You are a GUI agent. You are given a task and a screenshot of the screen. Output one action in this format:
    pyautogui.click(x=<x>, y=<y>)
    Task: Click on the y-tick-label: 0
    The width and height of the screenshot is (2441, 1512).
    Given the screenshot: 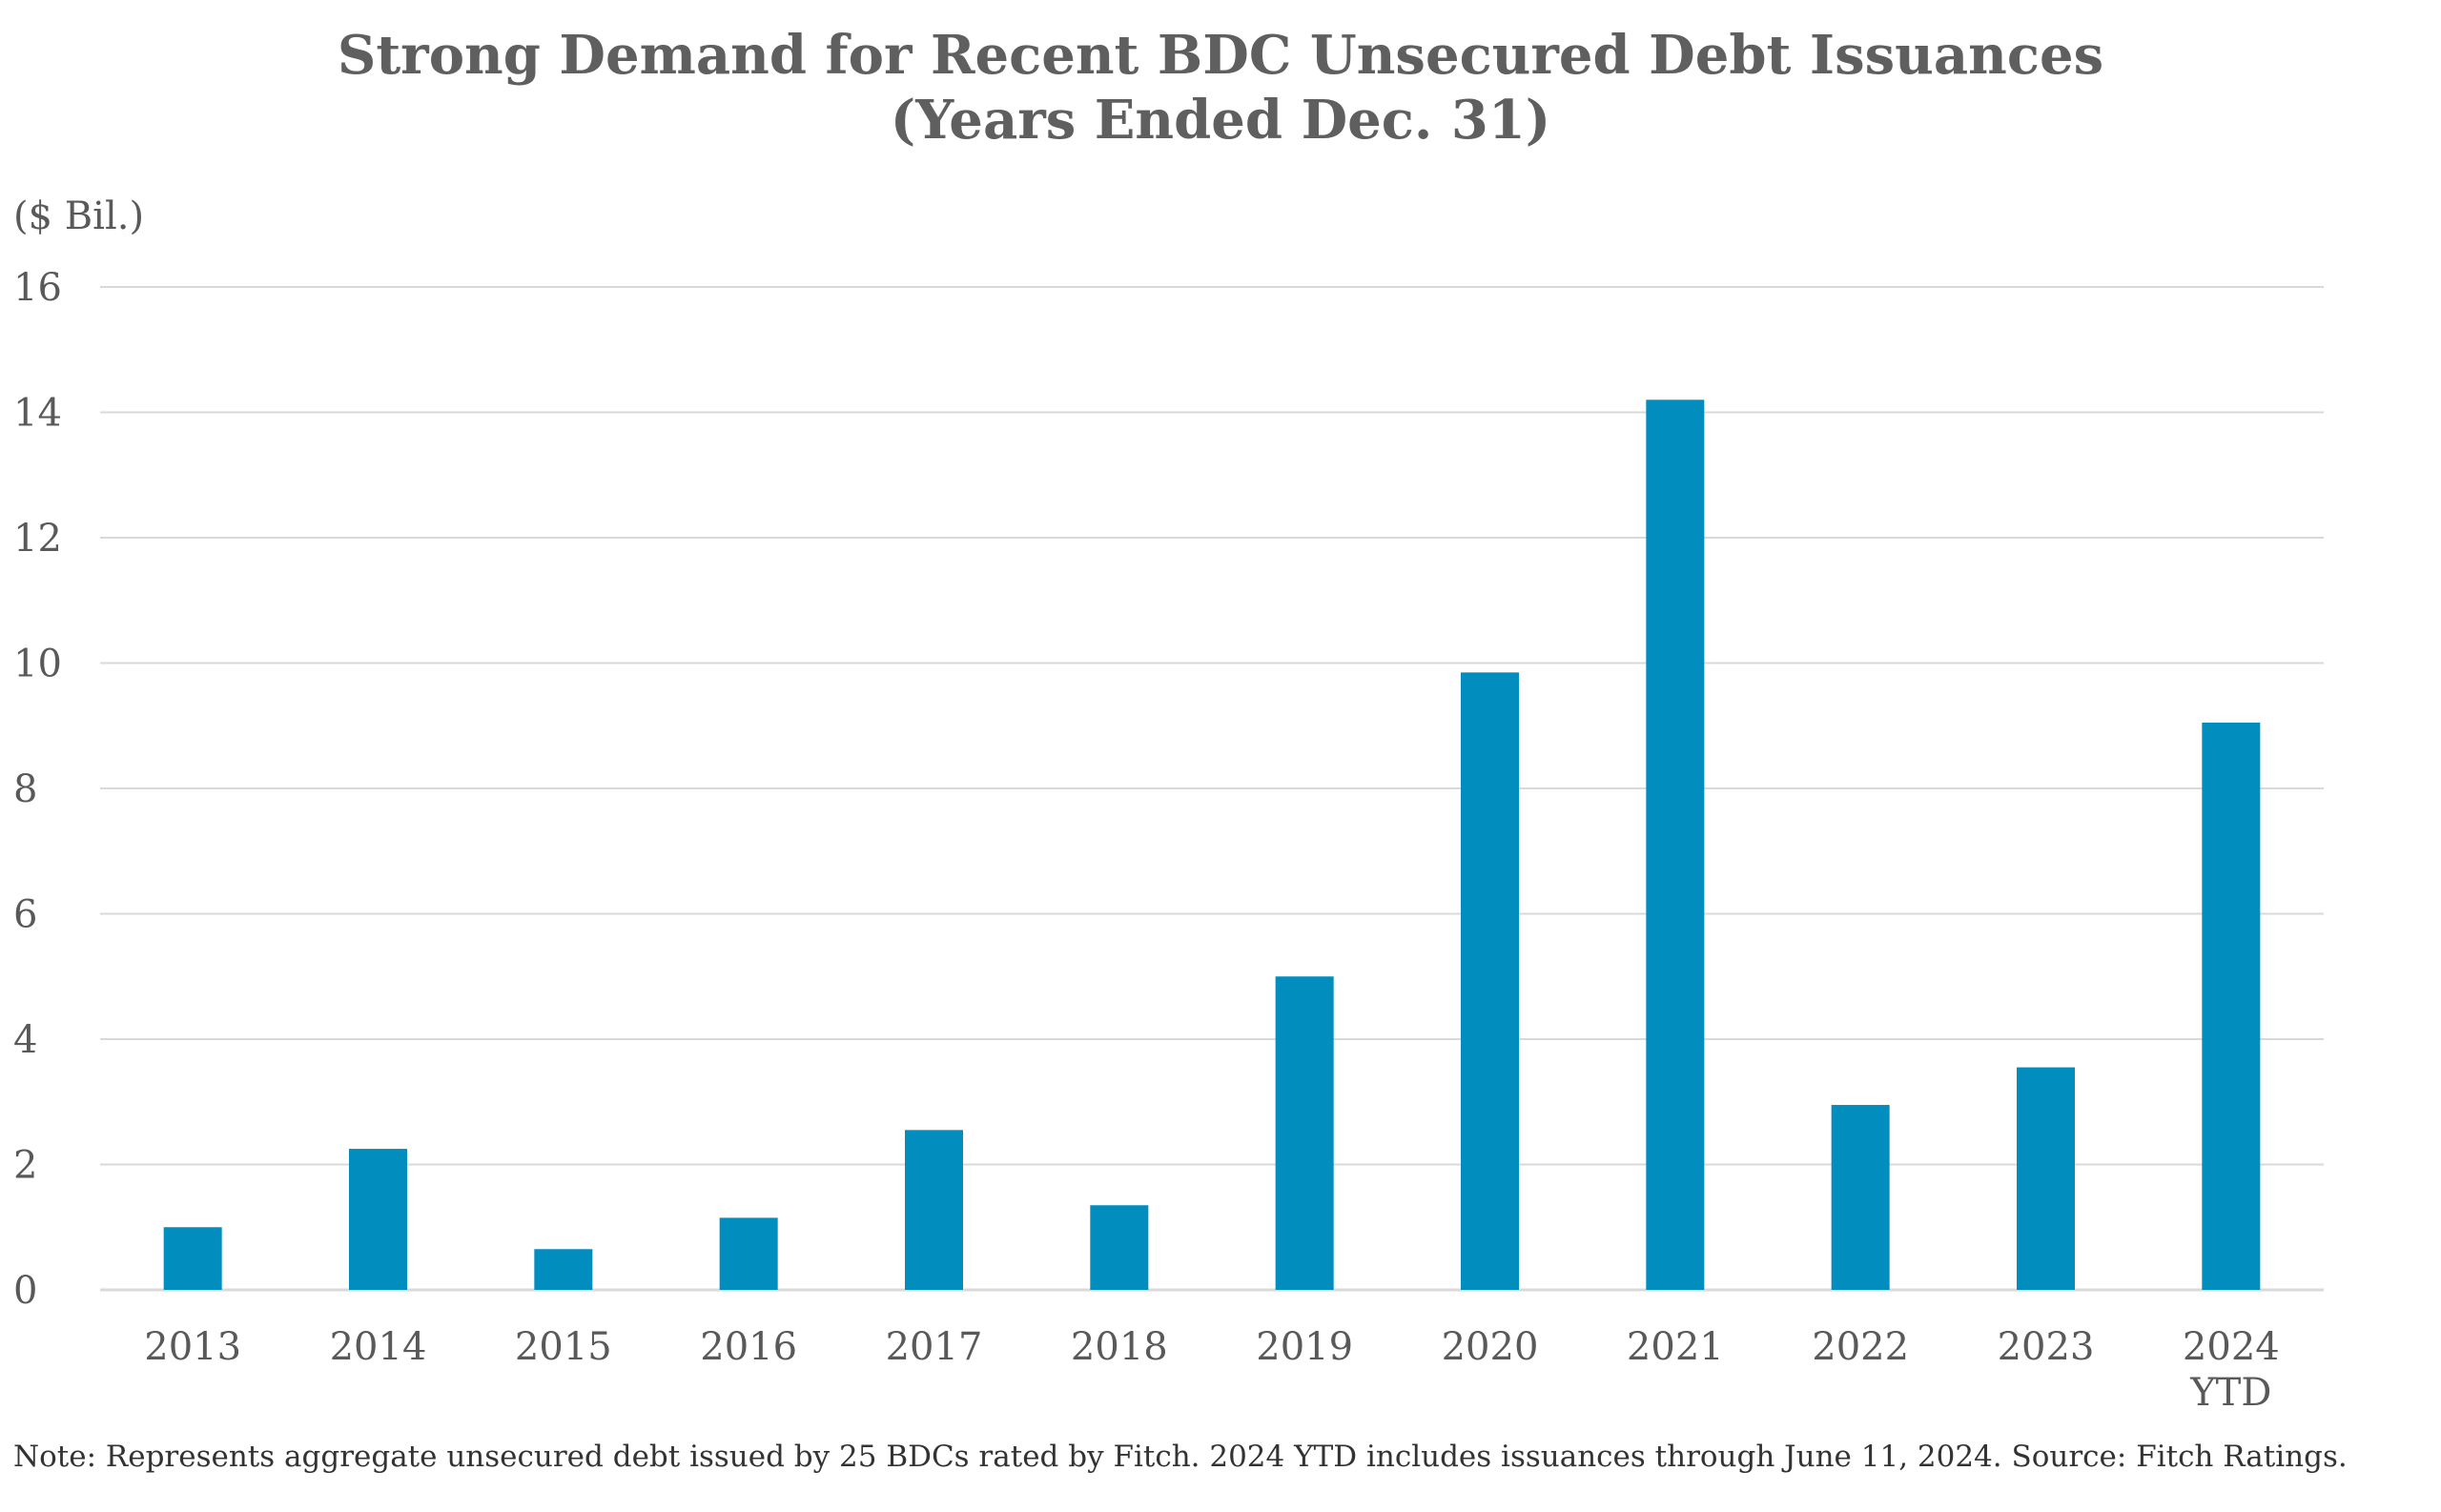 What is the action you would take?
    pyautogui.click(x=25, y=1291)
    